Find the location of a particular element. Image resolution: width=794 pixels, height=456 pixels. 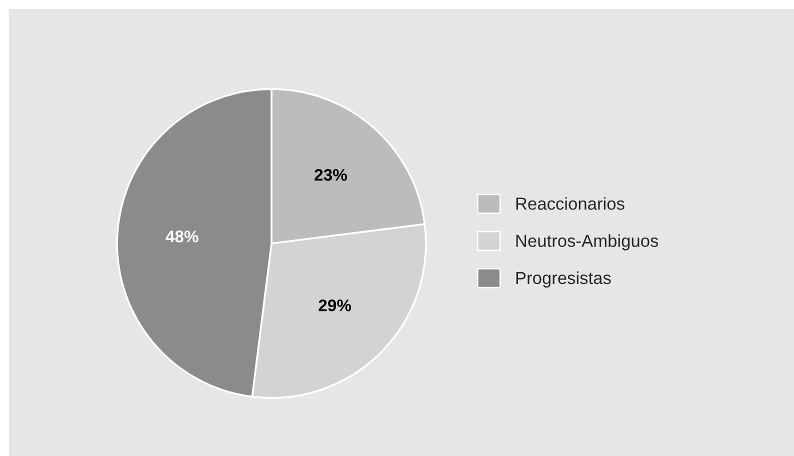

data-label: 29% is located at coordinates (335, 306).